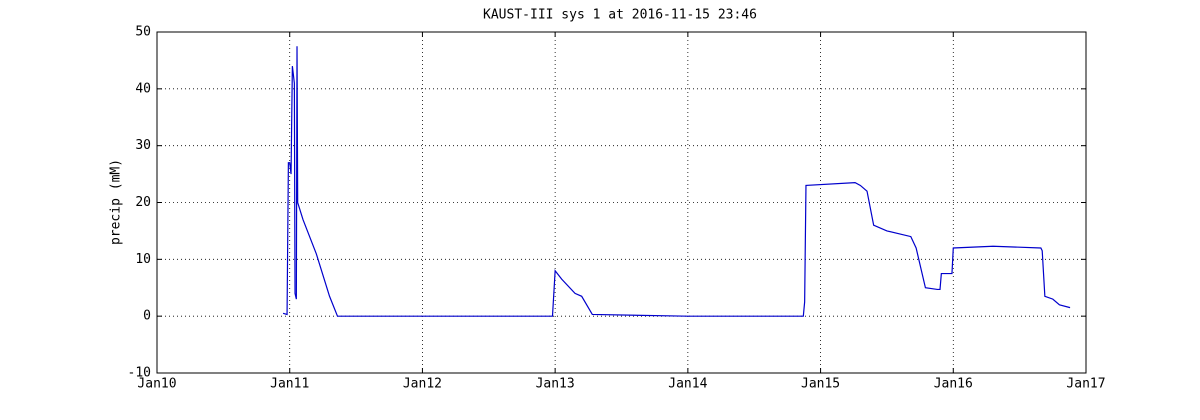  I want to click on x-tick-label: Jan12, so click(422, 384).